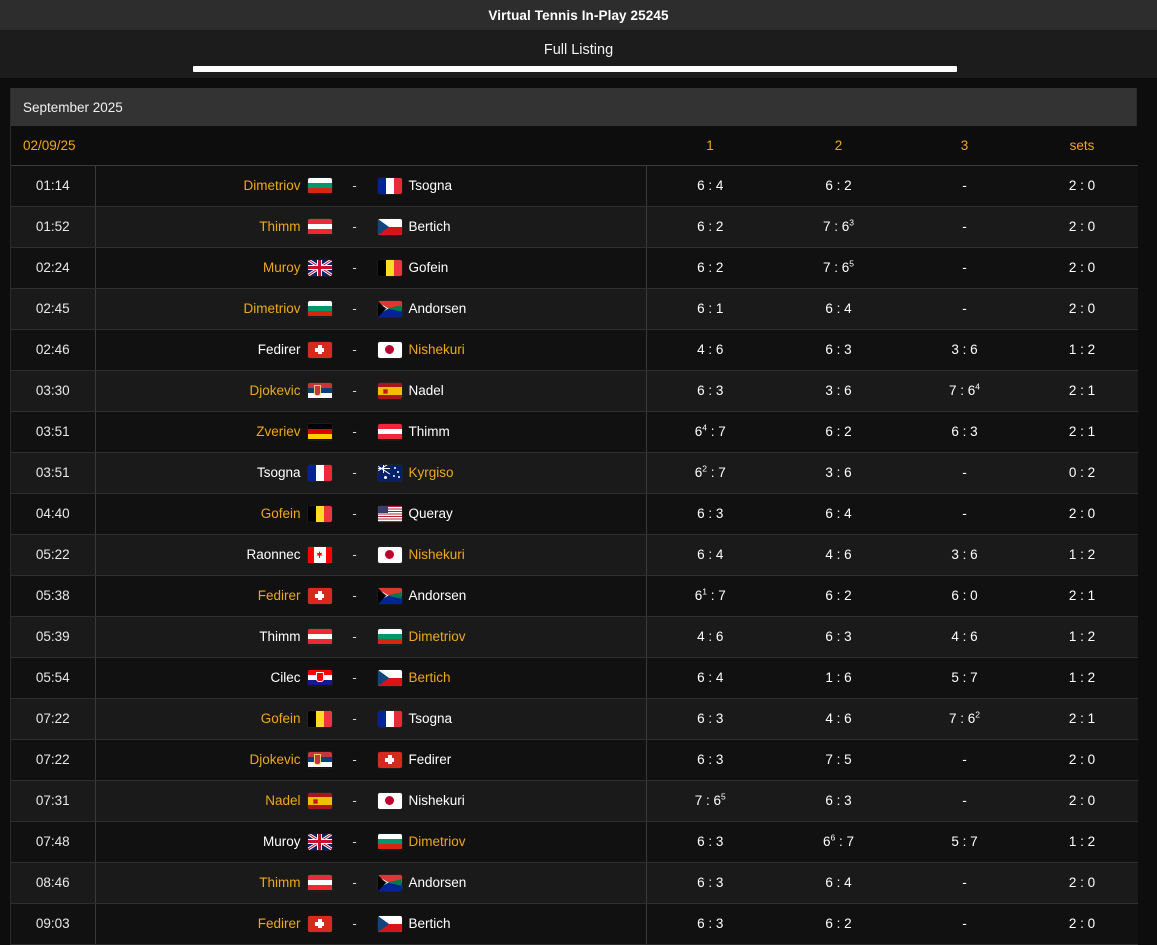  I want to click on tab-full-listing: Full Listing, so click(578, 50).